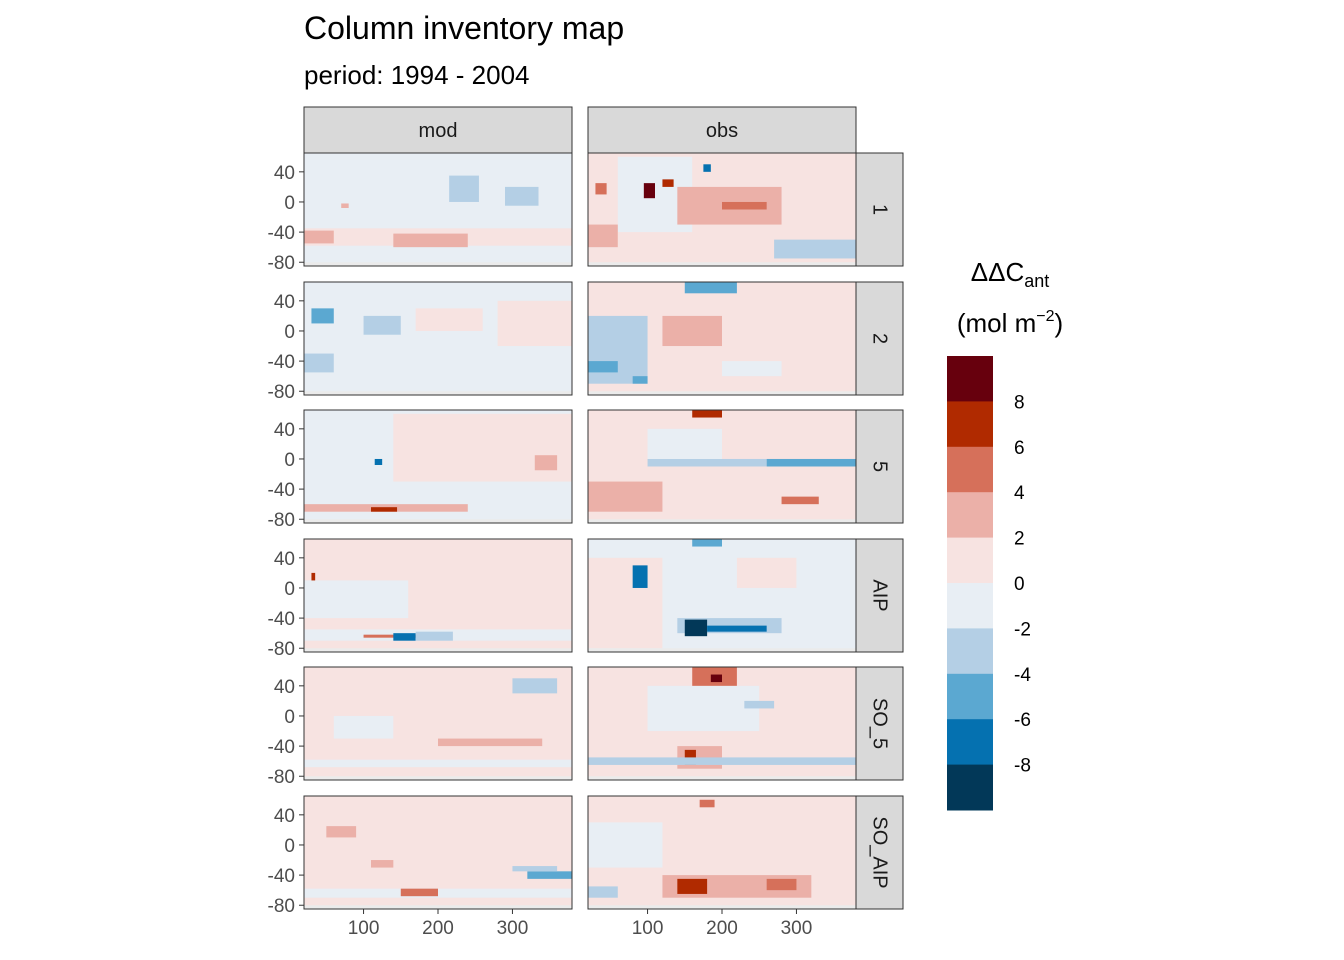  What do you see at coordinates (1010, 274) in the screenshot?
I see `legend-title-line1: ΔΔCant` at bounding box center [1010, 274].